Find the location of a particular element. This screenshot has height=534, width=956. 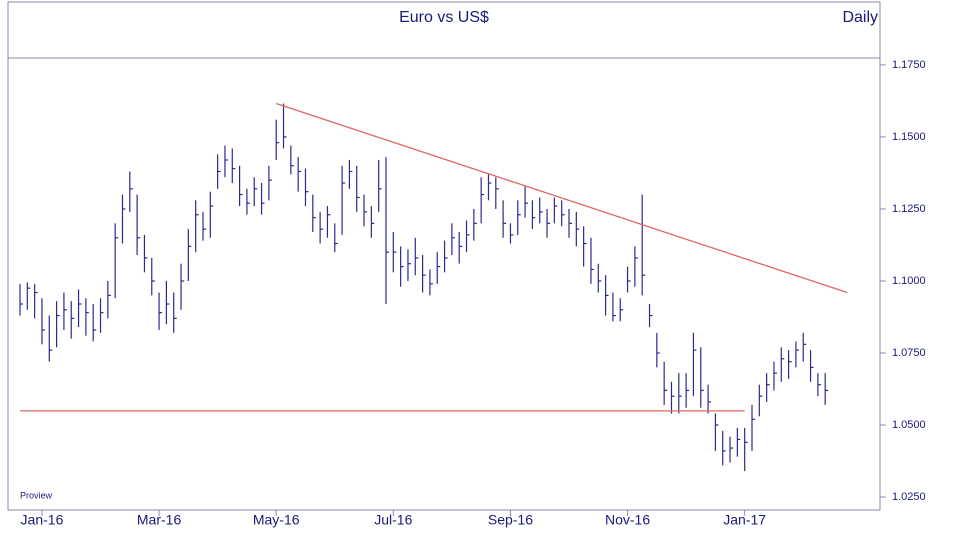

watermark: Proview is located at coordinates (36, 495).